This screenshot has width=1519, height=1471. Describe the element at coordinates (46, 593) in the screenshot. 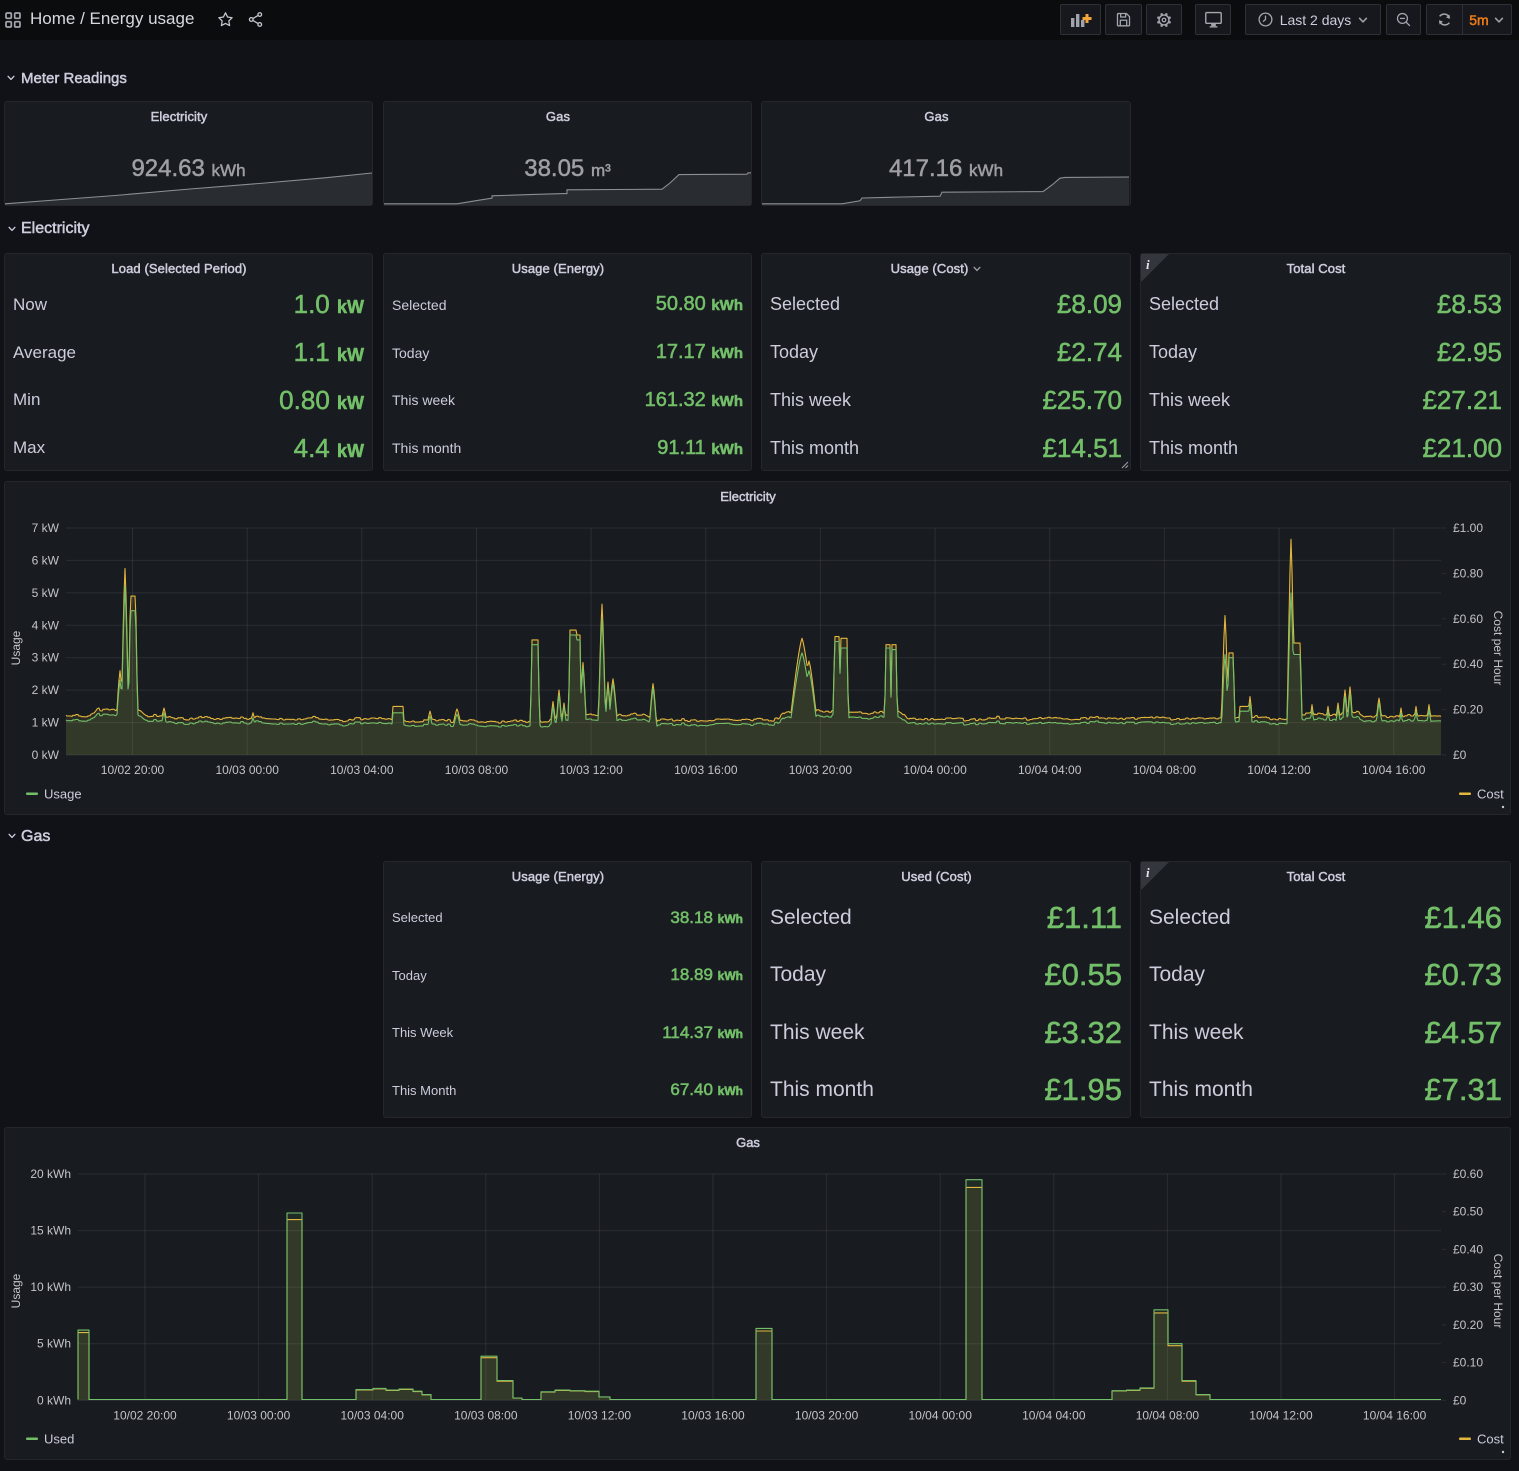

I see `svg-text: 5 kW` at that location.